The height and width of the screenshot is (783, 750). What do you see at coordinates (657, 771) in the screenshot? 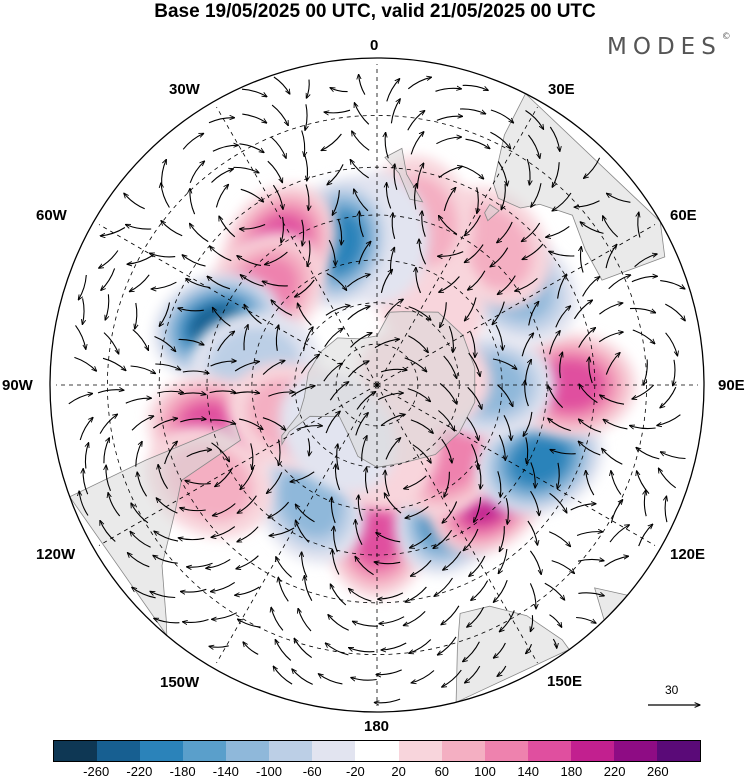
I see `colorbar-tick-label: 260` at bounding box center [657, 771].